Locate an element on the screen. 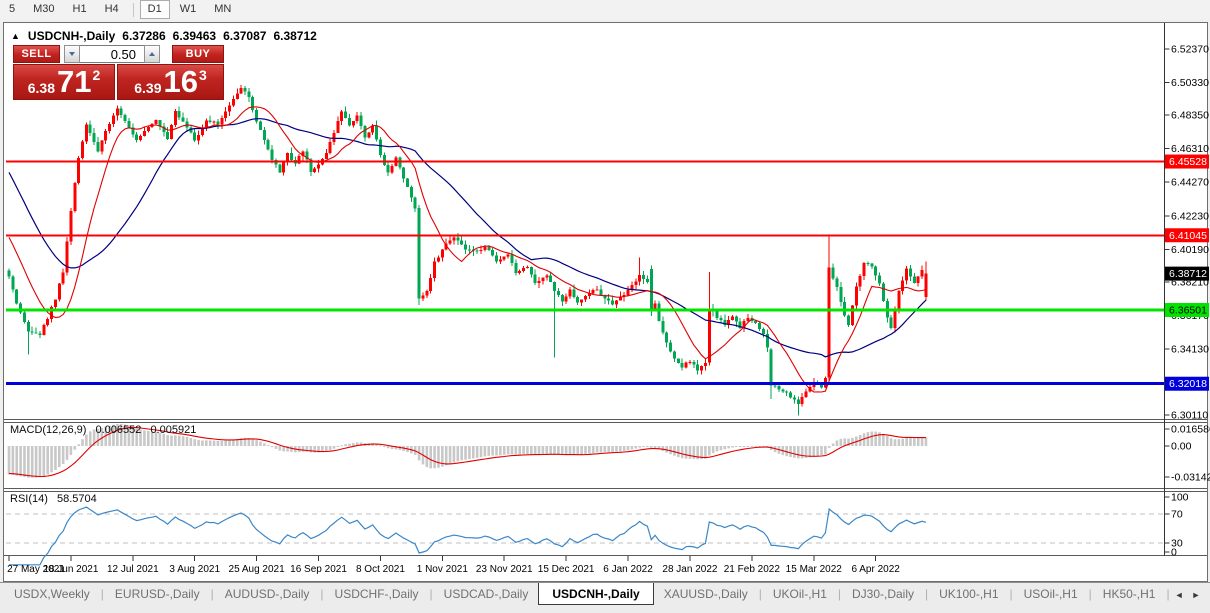  price-axis-label: 6.48350 is located at coordinates (1190, 116).